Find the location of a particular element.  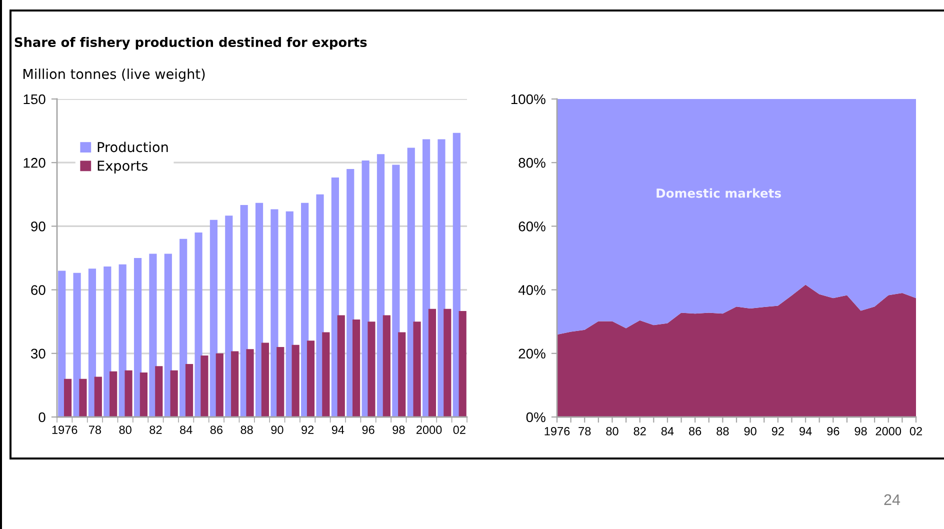

y-tick-label: 0 is located at coordinates (42, 417).